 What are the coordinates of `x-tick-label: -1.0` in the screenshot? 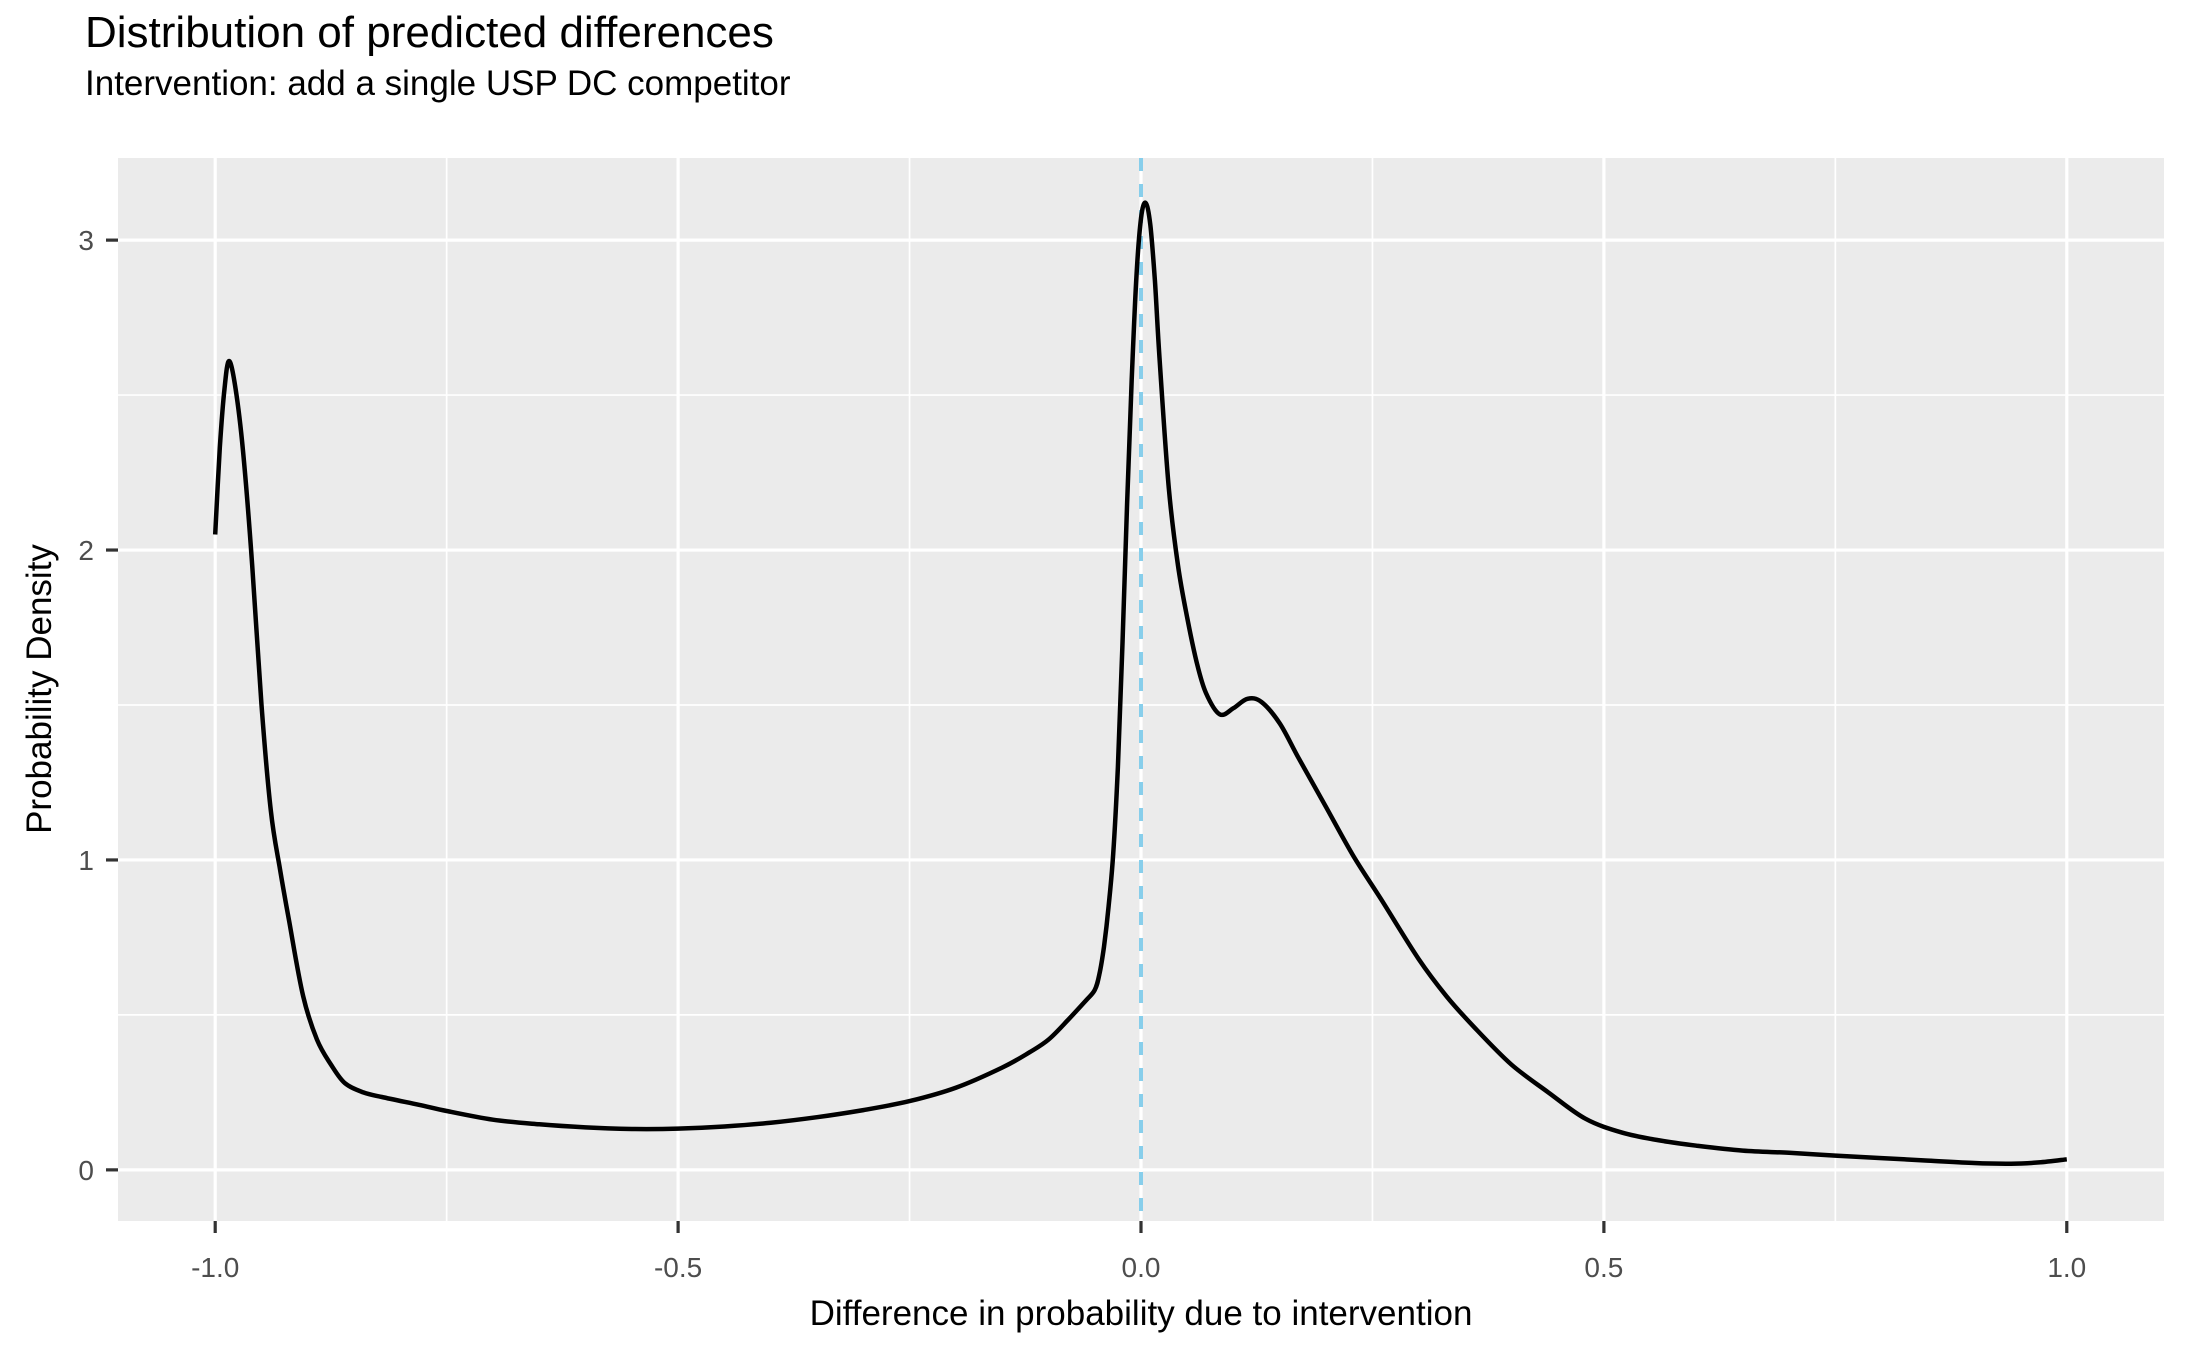 It's located at (215, 1267).